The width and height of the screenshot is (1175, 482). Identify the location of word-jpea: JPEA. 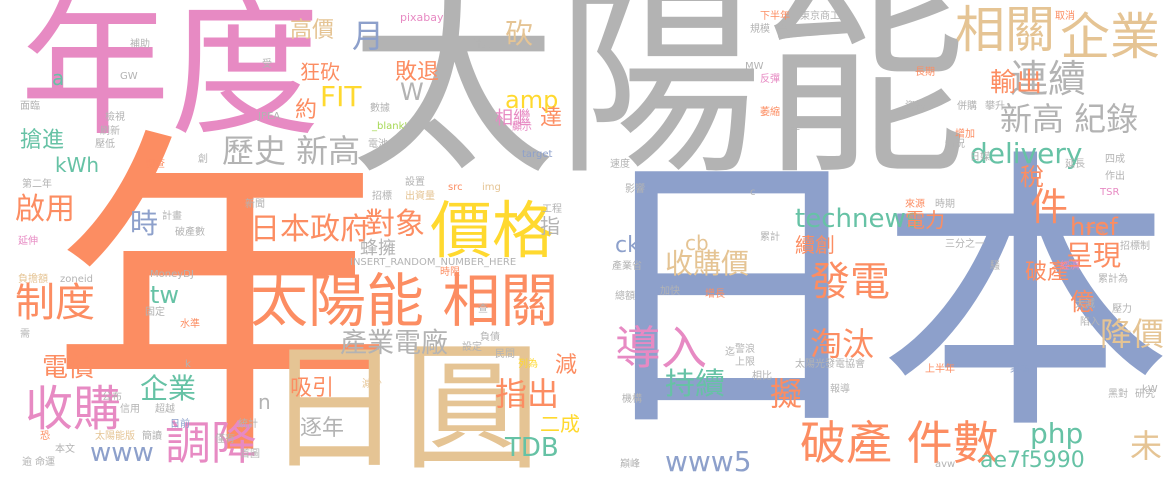
(269, 116).